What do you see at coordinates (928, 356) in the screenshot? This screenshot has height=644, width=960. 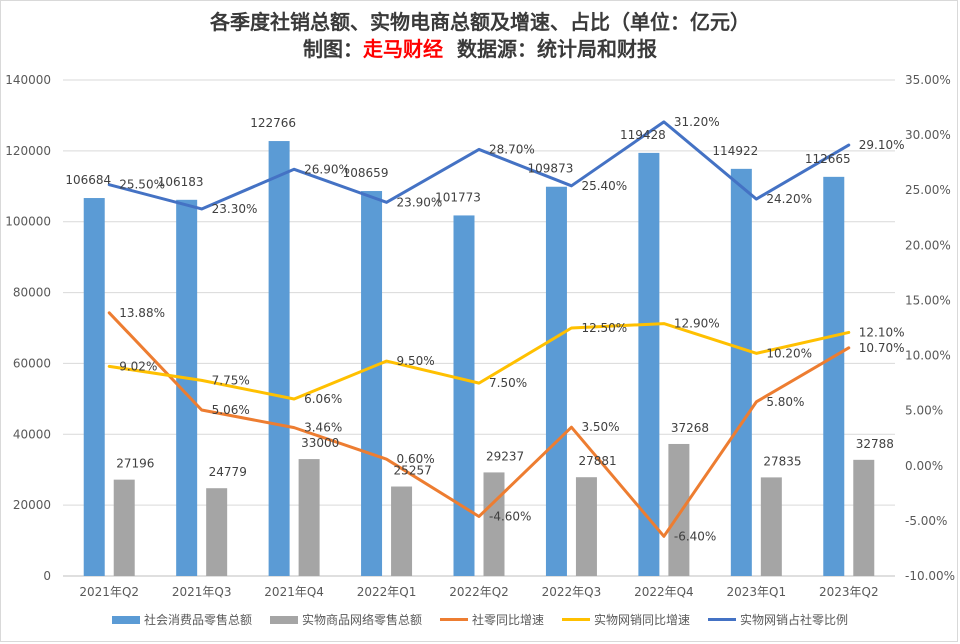 I see `y-right-tick-label: 10.00%` at bounding box center [928, 356].